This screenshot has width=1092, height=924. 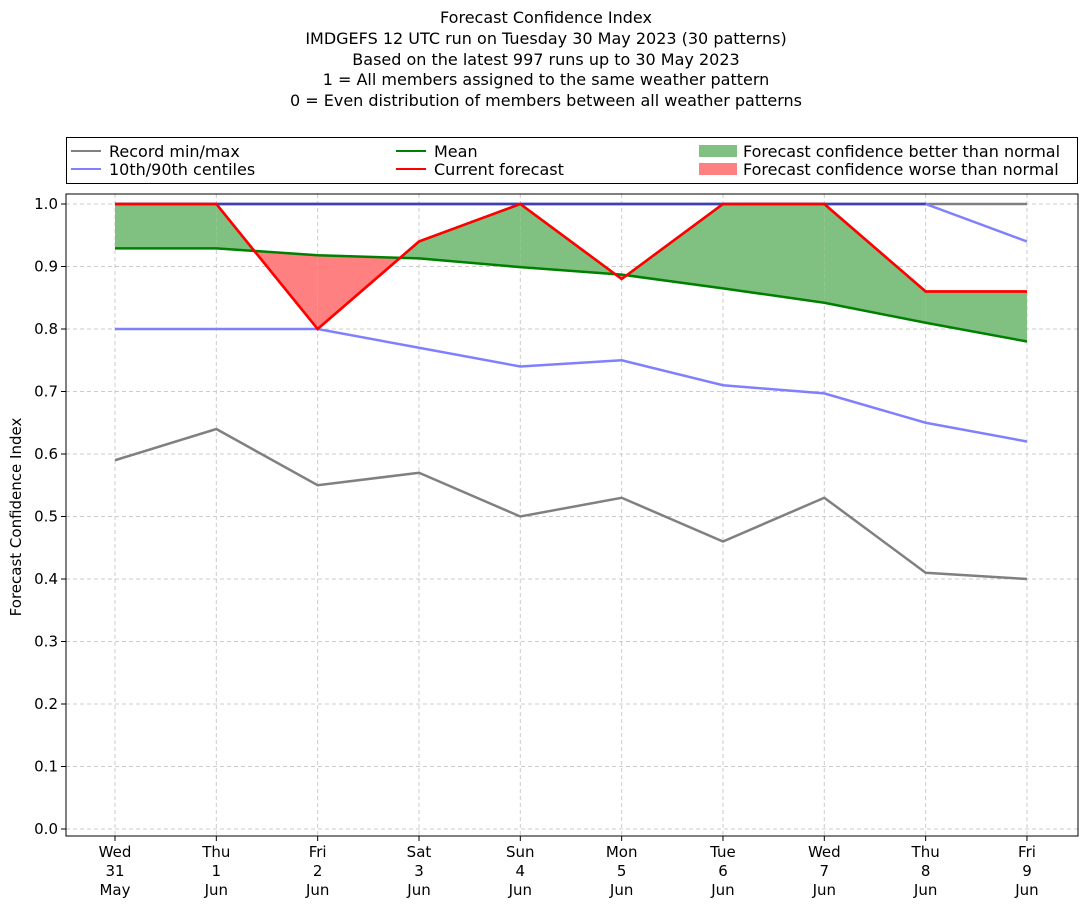 I want to click on x-tick-label: 8, so click(x=926, y=871).